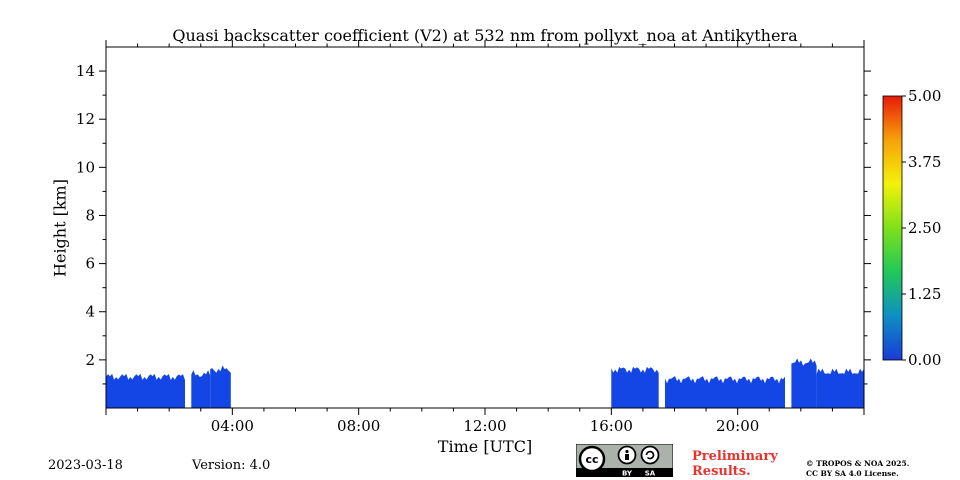 This screenshot has height=480, width=960. Describe the element at coordinates (60, 228) in the screenshot. I see `y-axis-label: Height [km]` at that location.